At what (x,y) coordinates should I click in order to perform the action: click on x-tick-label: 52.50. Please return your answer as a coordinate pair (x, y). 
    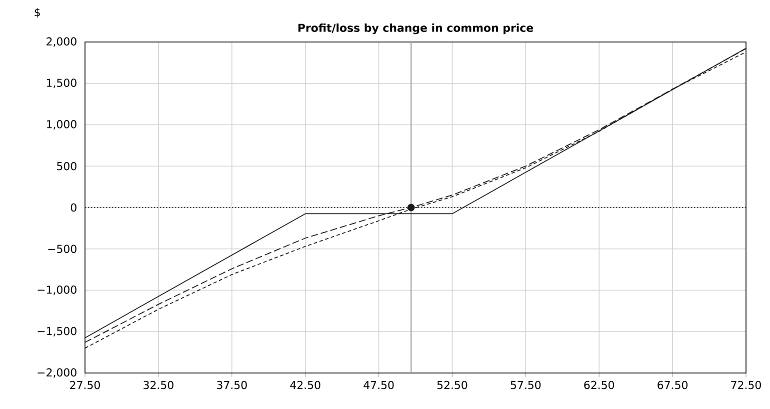
    Looking at the image, I should click on (452, 385).